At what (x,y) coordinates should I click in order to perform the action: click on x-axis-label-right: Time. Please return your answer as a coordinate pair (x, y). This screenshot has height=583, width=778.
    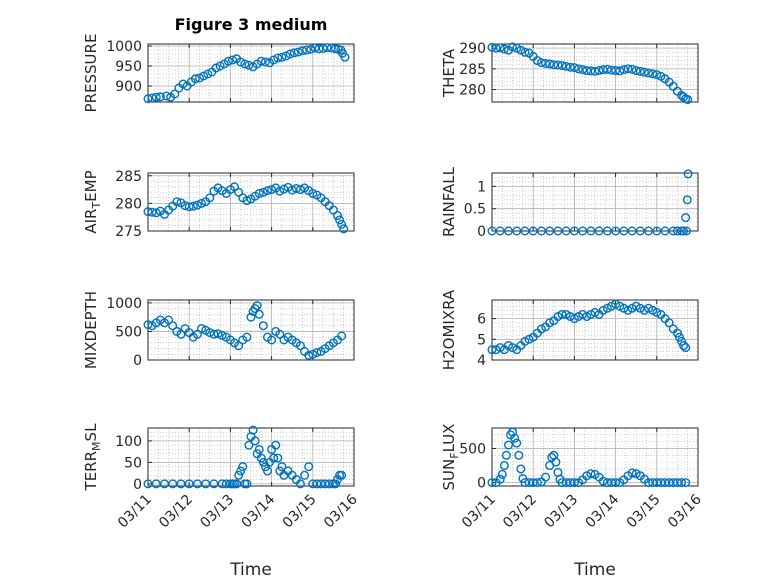
    Looking at the image, I should click on (594, 570).